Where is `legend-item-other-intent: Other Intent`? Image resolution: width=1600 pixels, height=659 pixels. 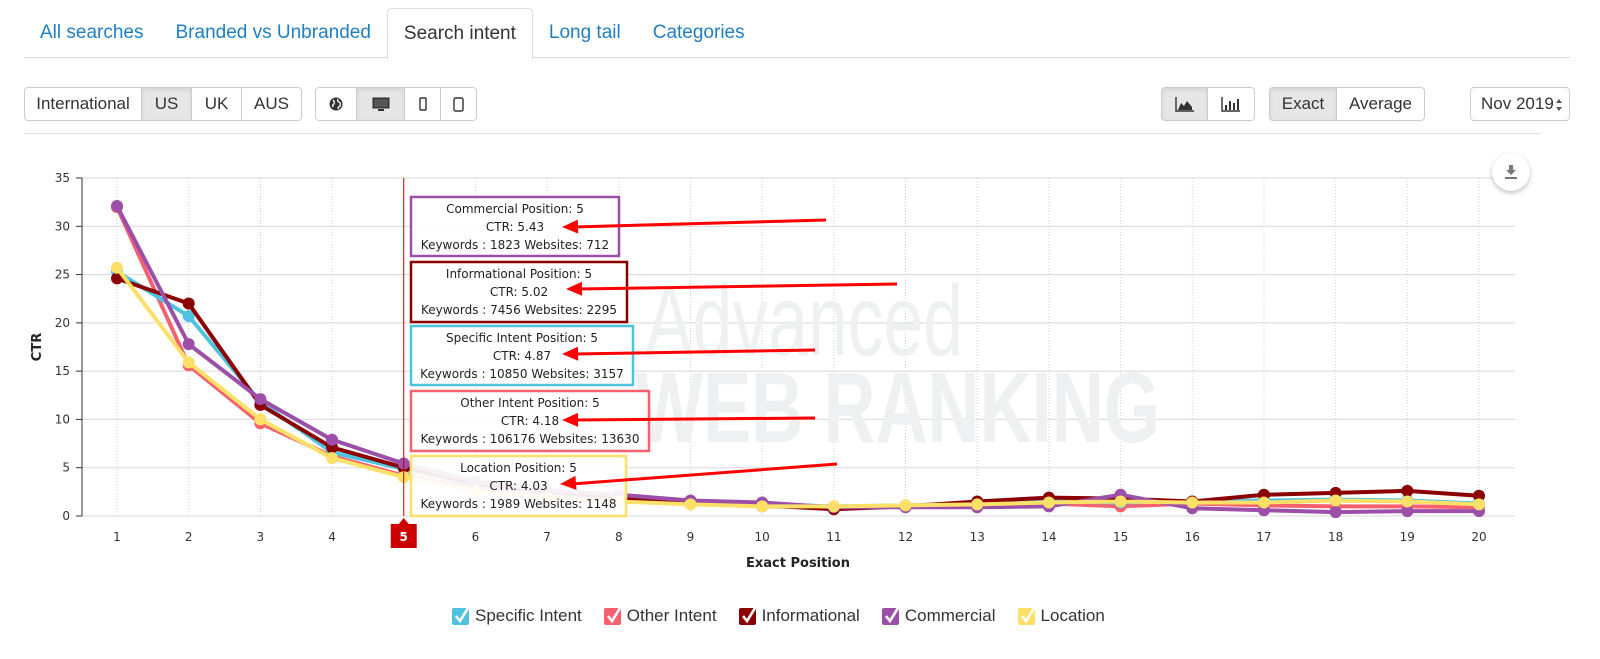
legend-item-other-intent: Other Intent is located at coordinates (660, 616).